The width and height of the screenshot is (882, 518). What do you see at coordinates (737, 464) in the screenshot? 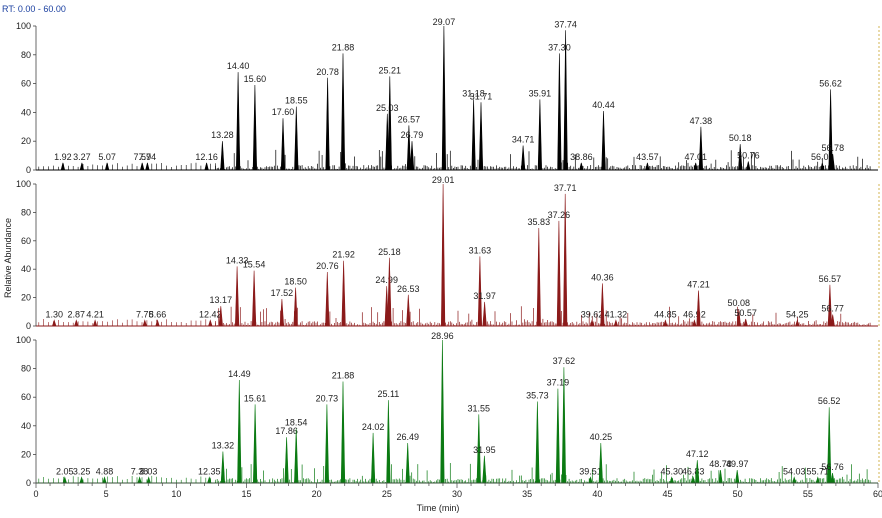
I see `peak-label: 49.97` at bounding box center [737, 464].